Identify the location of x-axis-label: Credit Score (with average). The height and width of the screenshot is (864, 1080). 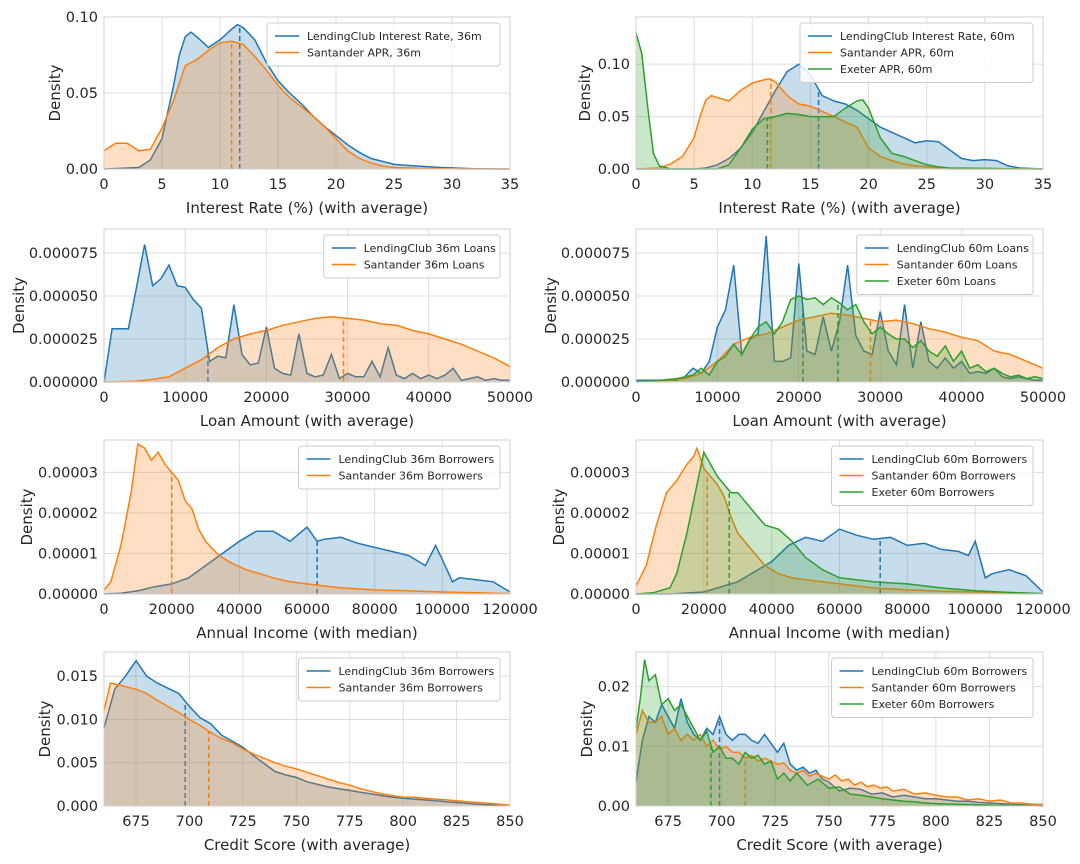
(307, 845).